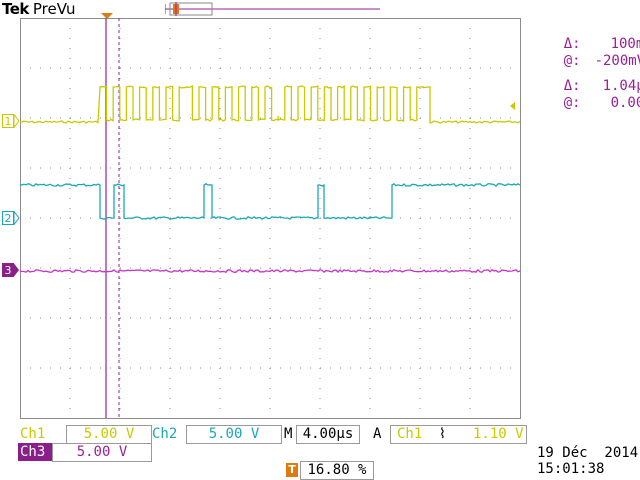 This screenshot has height=480, width=640. I want to click on at-t-label: @:, so click(572, 103).